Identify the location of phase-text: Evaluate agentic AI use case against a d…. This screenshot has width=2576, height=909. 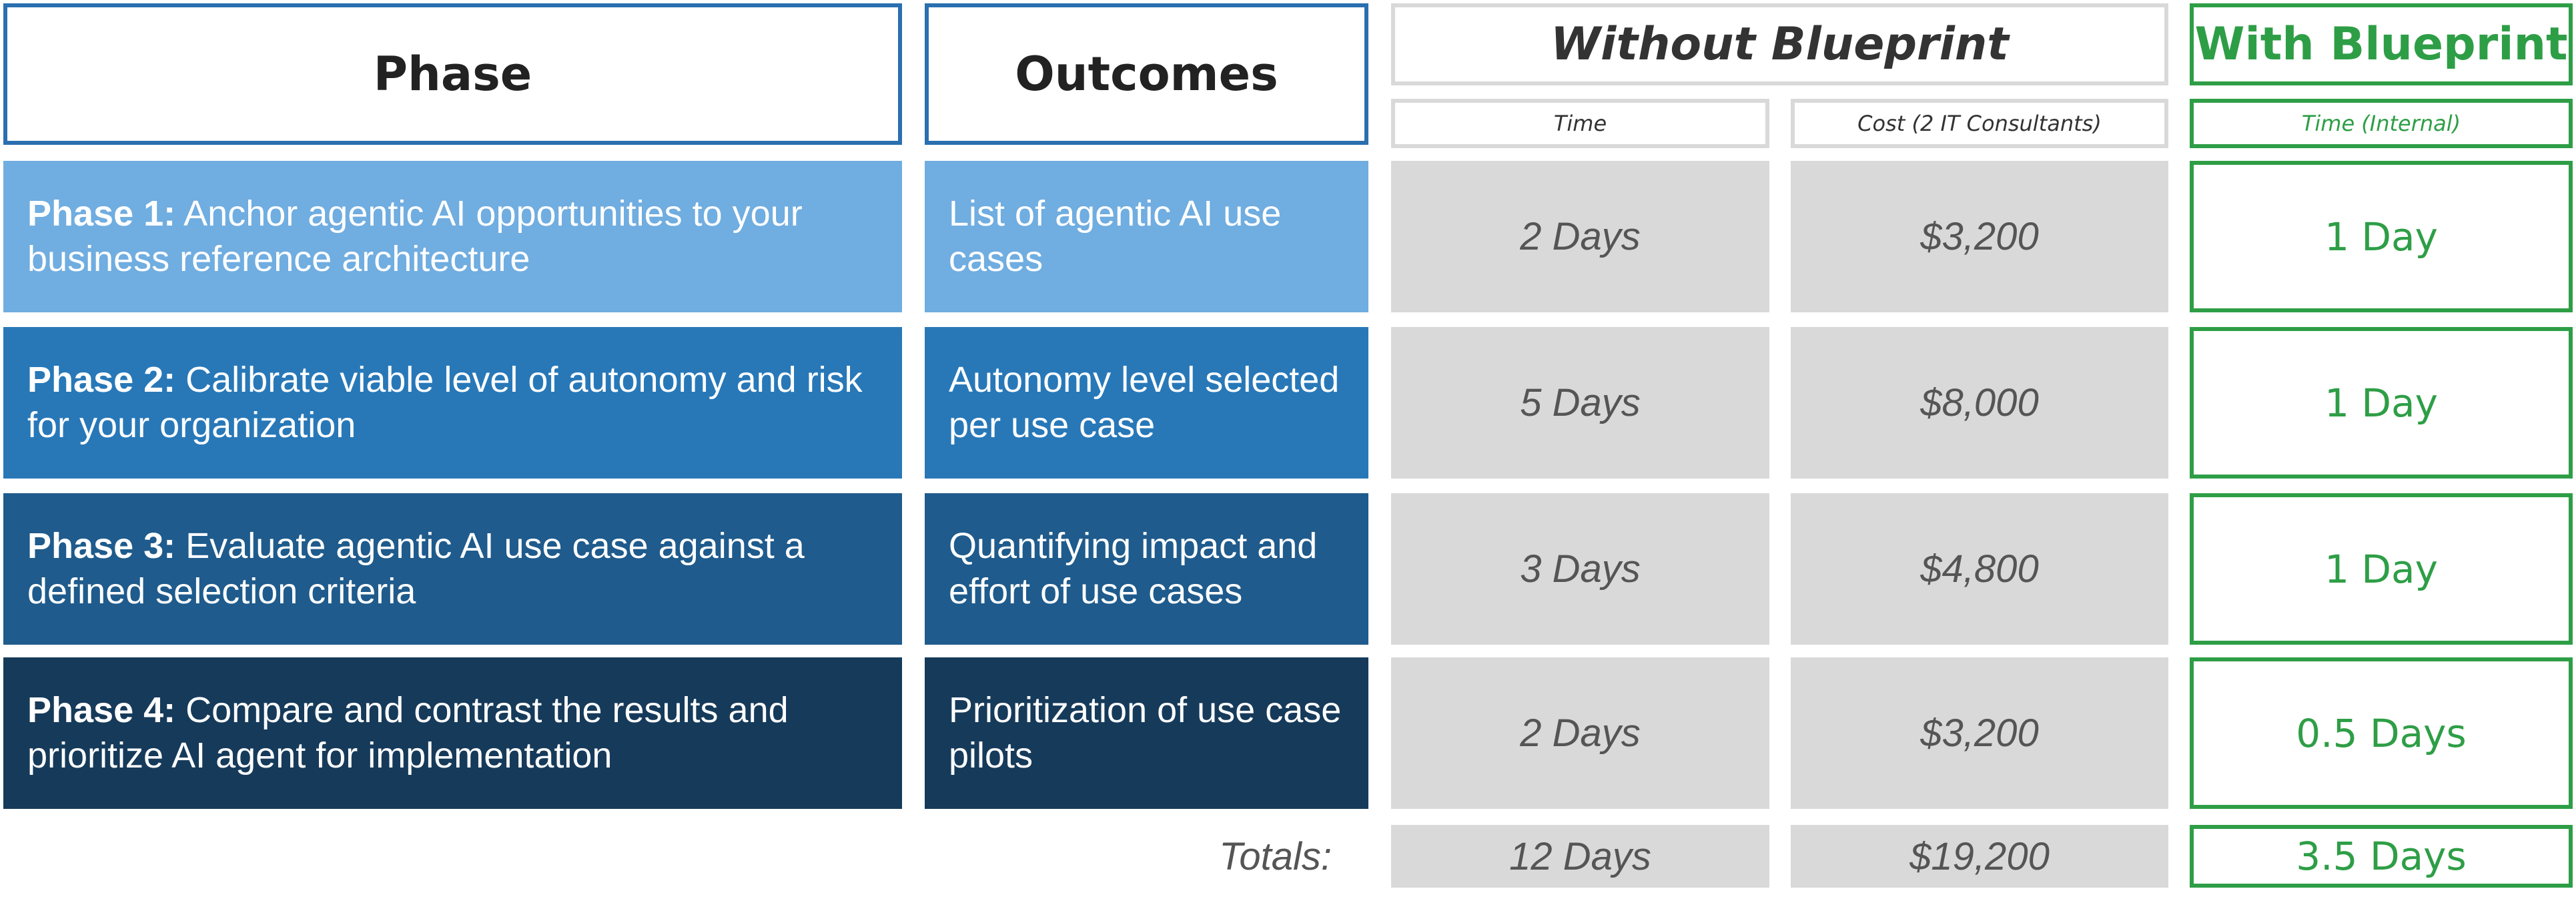
(416, 568).